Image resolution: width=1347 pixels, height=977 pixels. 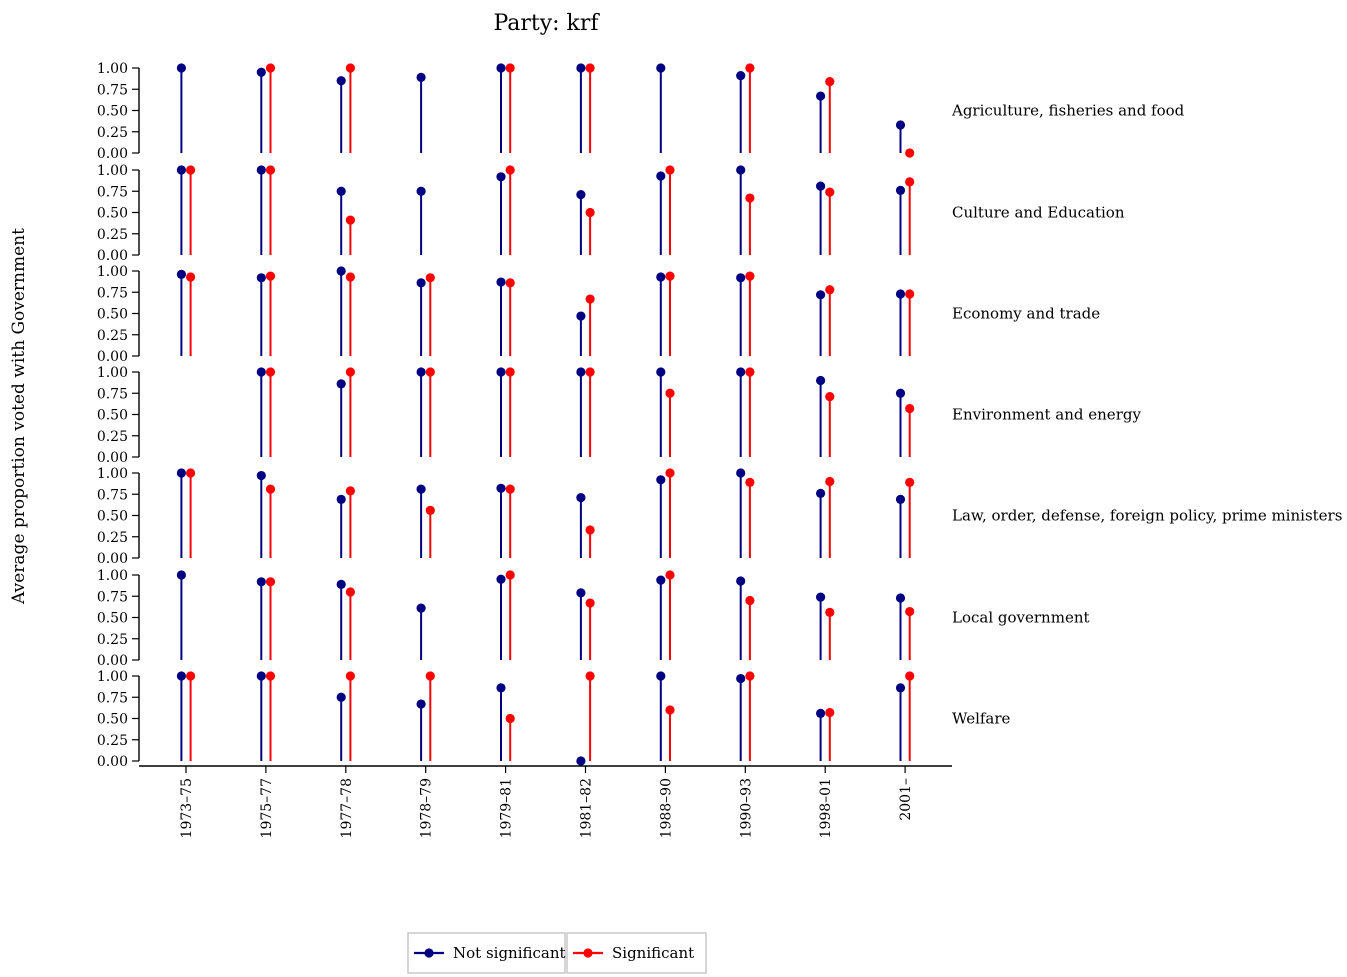 I want to click on facet-label: Welfare, so click(x=981, y=719).